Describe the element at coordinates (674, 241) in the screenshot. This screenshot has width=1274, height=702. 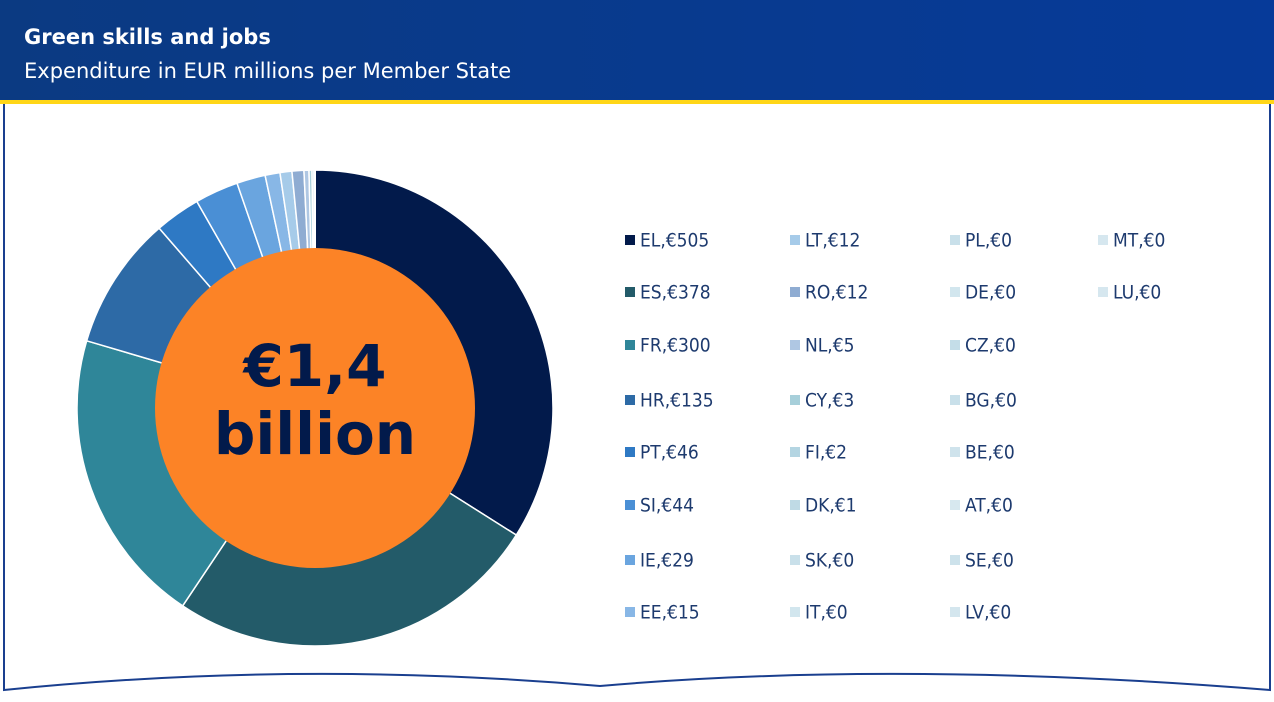
I see `legend-label: EL,€505` at that location.